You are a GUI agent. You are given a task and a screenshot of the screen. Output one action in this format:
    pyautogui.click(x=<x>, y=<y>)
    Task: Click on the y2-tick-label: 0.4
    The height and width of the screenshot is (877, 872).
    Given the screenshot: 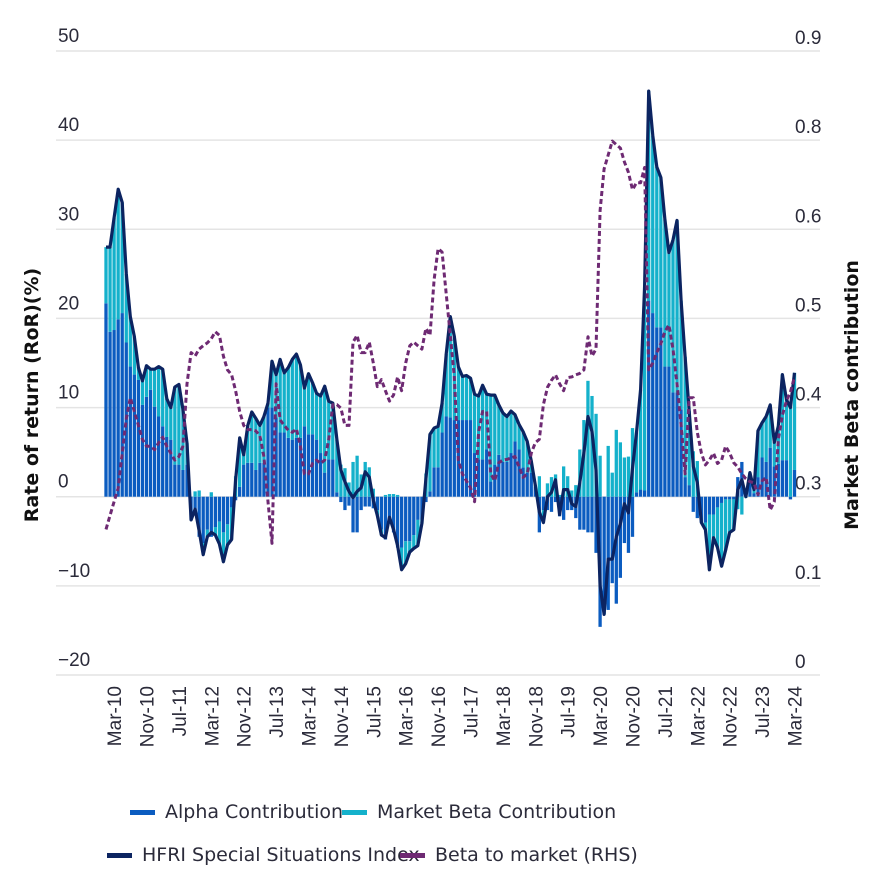 What is the action you would take?
    pyautogui.click(x=808, y=395)
    